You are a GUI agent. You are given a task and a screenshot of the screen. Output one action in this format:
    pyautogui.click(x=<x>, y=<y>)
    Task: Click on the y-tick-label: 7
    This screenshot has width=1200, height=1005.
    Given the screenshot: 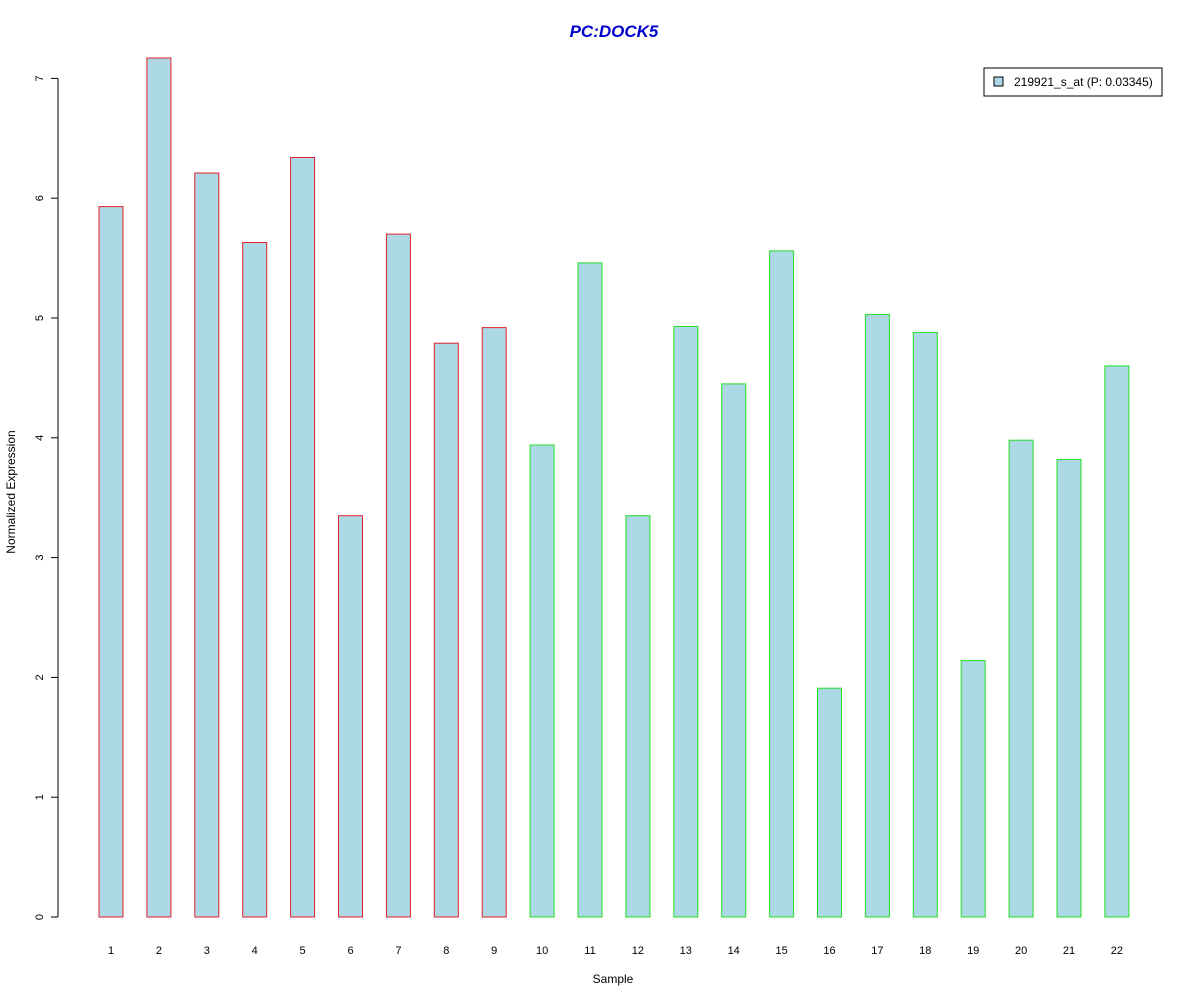 What is the action you would take?
    pyautogui.click(x=40, y=78)
    